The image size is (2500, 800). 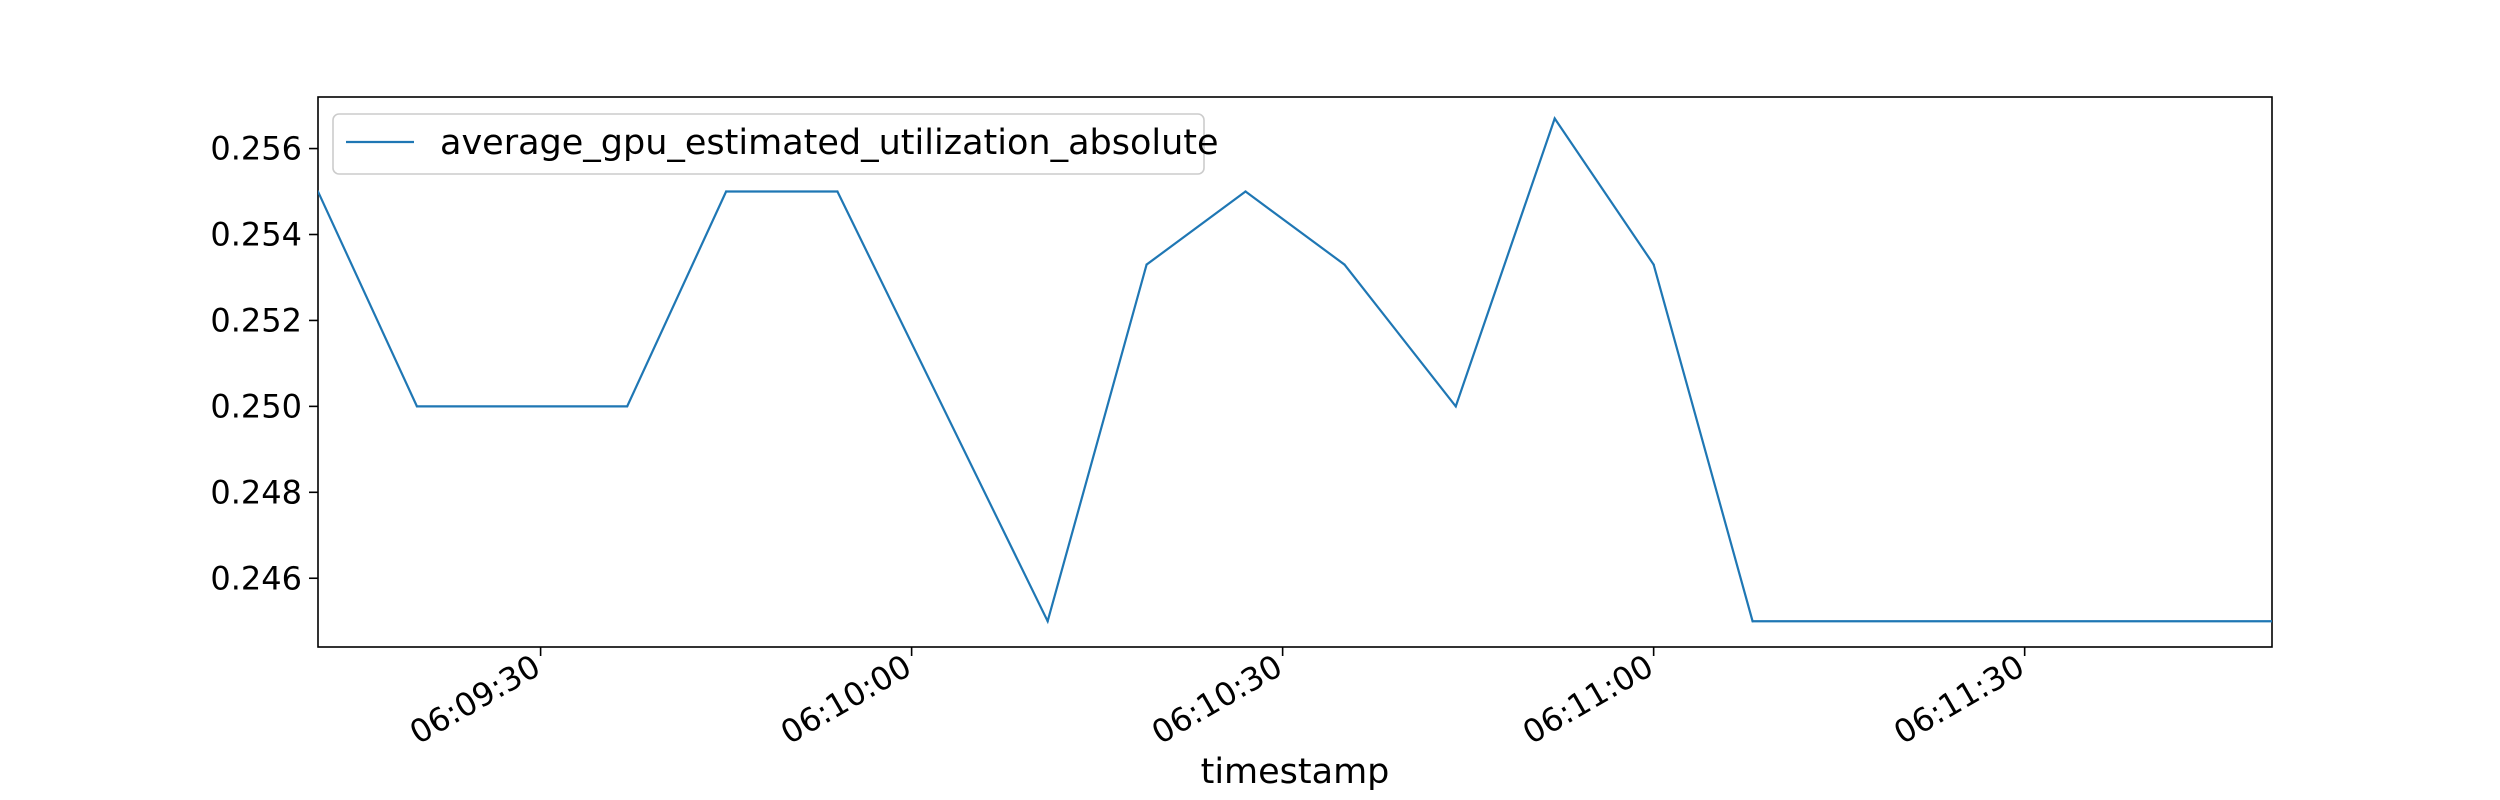 What do you see at coordinates (256, 320) in the screenshot?
I see `y-tick-label: 0.252` at bounding box center [256, 320].